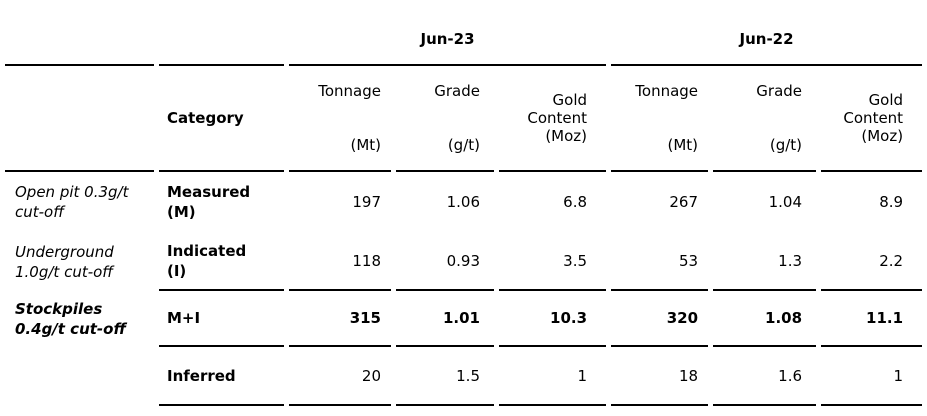 The image size is (927, 416). Describe the element at coordinates (79, 202) in the screenshot. I see `cutoff-note-open-pit: Open pit 0.3g/t cut-off` at that location.